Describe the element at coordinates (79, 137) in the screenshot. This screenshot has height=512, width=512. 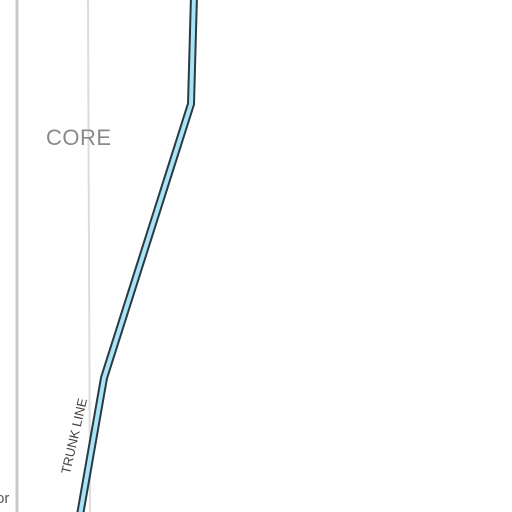
I see `area-label: CORE` at that location.